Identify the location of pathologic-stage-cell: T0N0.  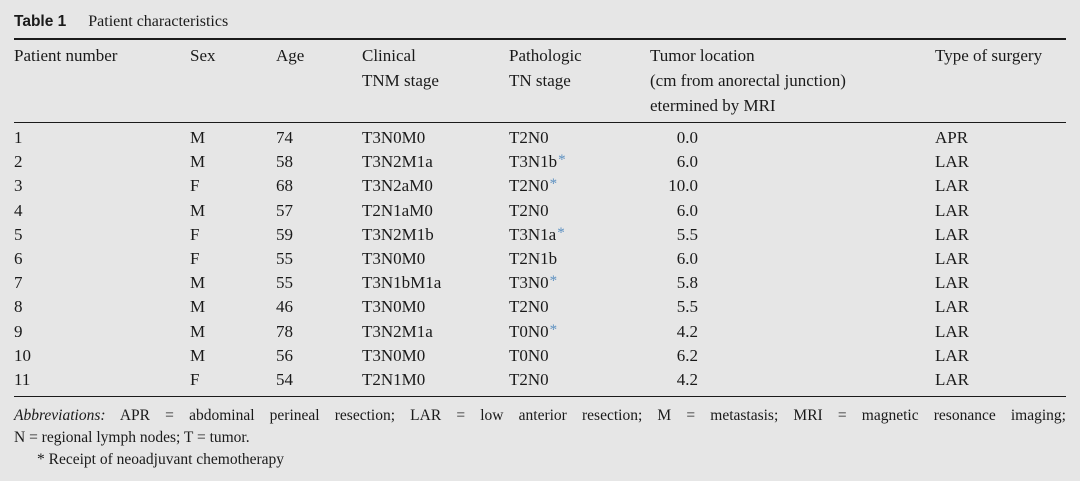
(529, 356).